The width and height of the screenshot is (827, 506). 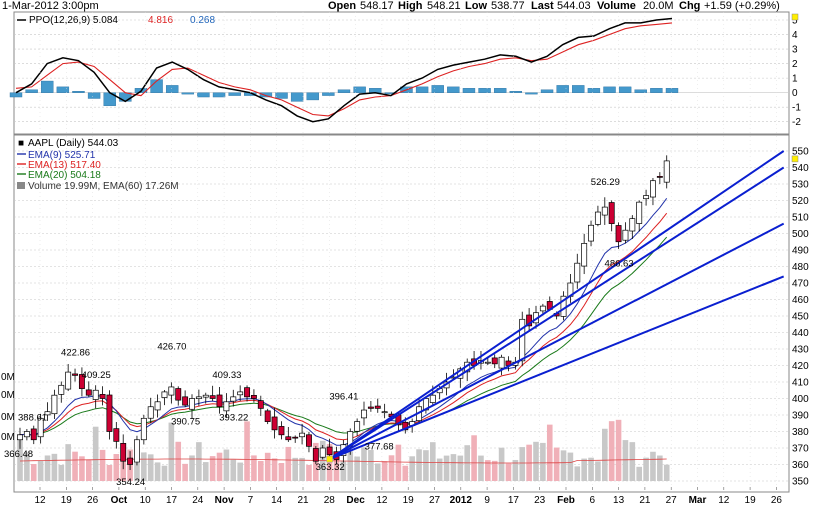 I want to click on price-y-tick: 520, so click(x=800, y=201).